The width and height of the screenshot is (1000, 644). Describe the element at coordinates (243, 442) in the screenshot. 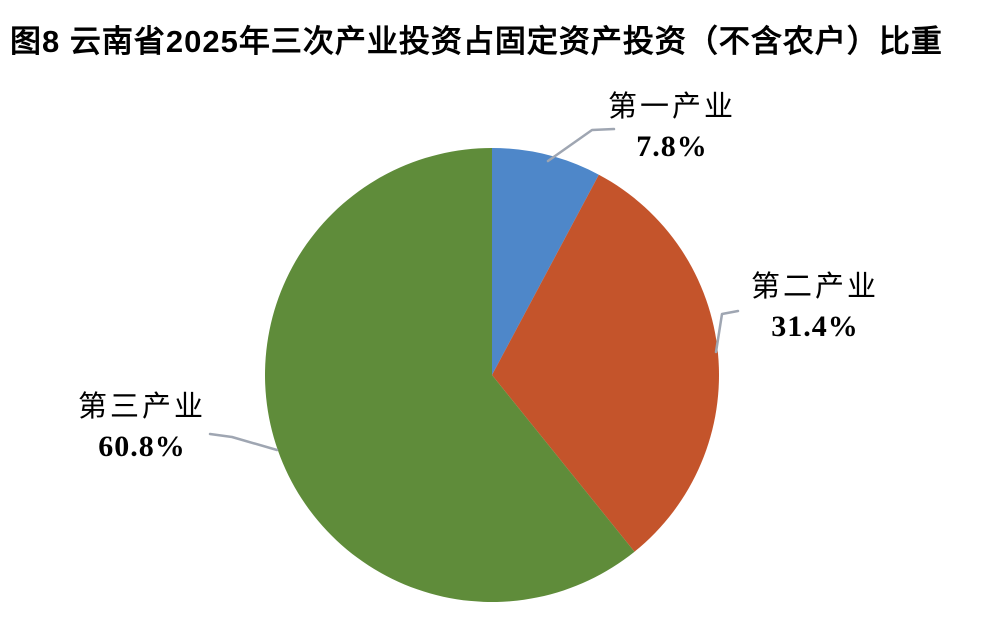

I see `leader-line-tertiary-industry` at that location.